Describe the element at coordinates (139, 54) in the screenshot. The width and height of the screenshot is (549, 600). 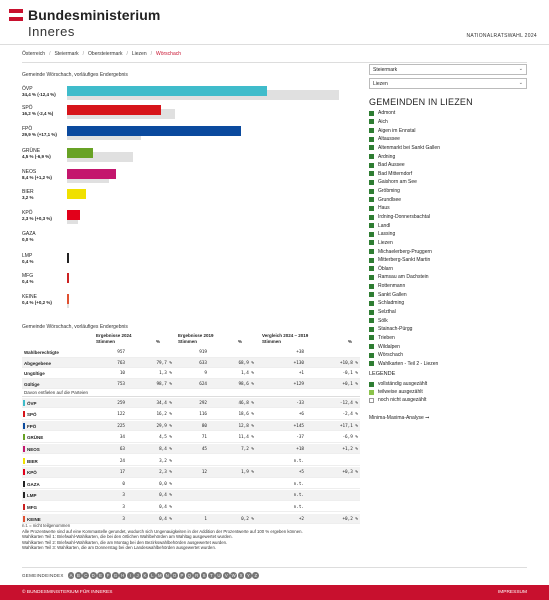
I see `breadcrumb-item-liezen: Liezen` at that location.